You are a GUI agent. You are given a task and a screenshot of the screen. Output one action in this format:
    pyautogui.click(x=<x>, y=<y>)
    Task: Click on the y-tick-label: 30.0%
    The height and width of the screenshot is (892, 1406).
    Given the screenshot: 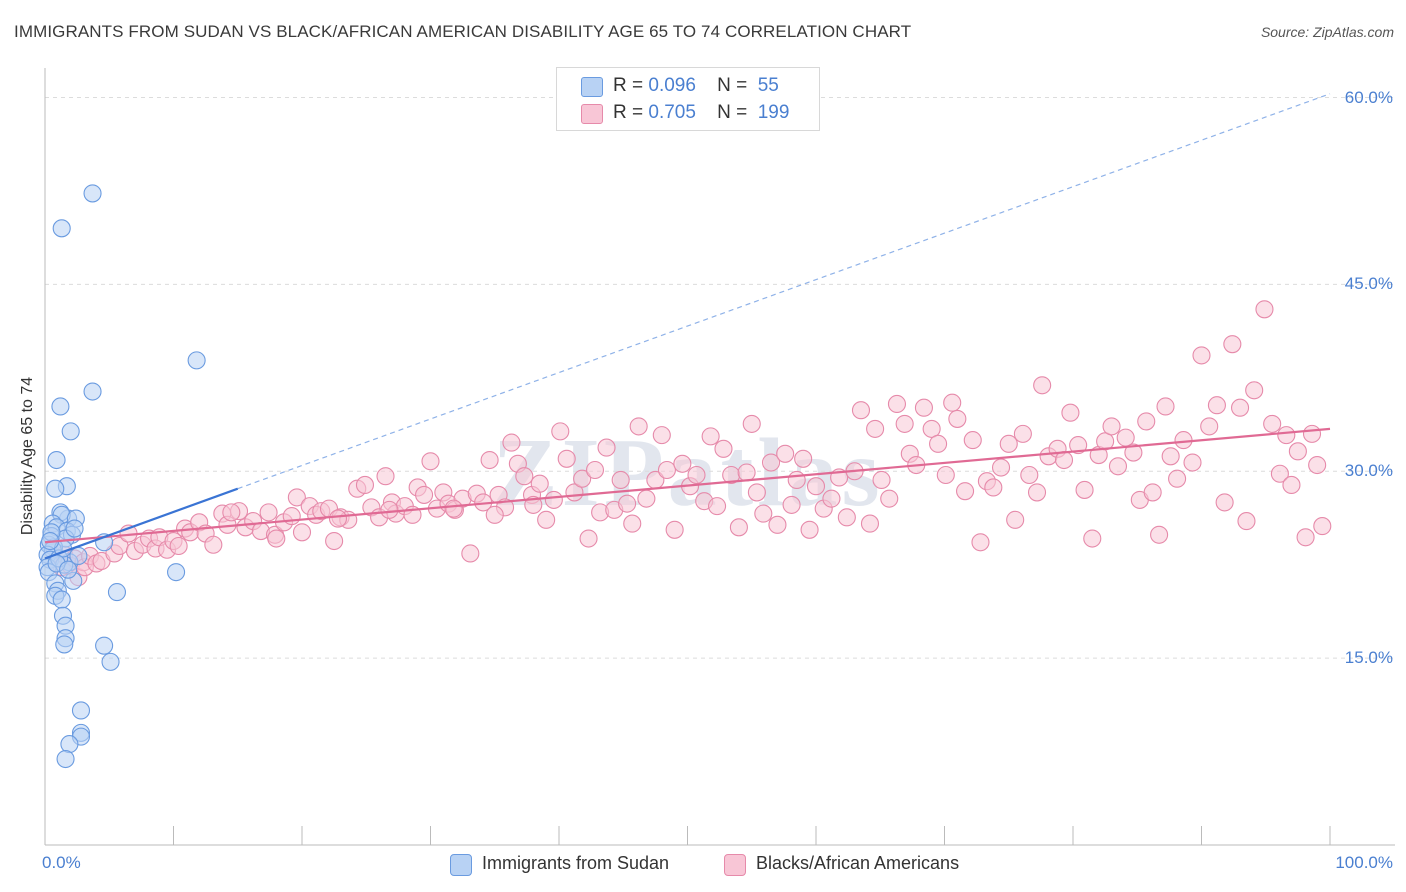 What is the action you would take?
    pyautogui.click(x=1368, y=471)
    